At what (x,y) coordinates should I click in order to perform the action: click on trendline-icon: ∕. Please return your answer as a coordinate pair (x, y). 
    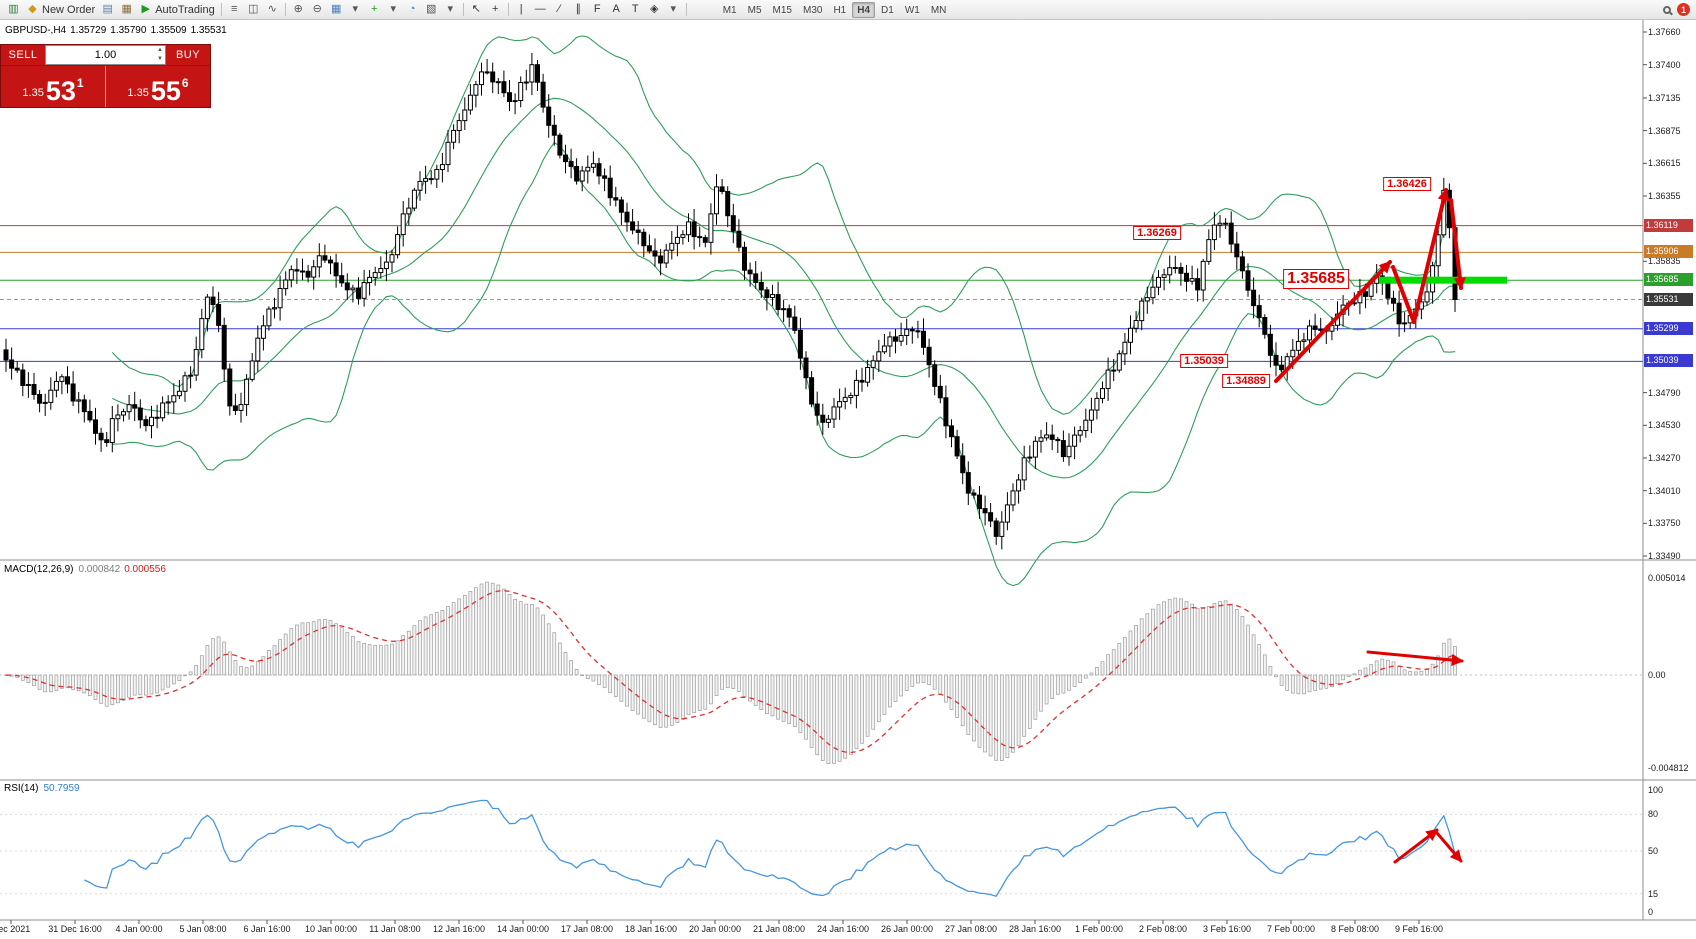
    Looking at the image, I should click on (559, 9).